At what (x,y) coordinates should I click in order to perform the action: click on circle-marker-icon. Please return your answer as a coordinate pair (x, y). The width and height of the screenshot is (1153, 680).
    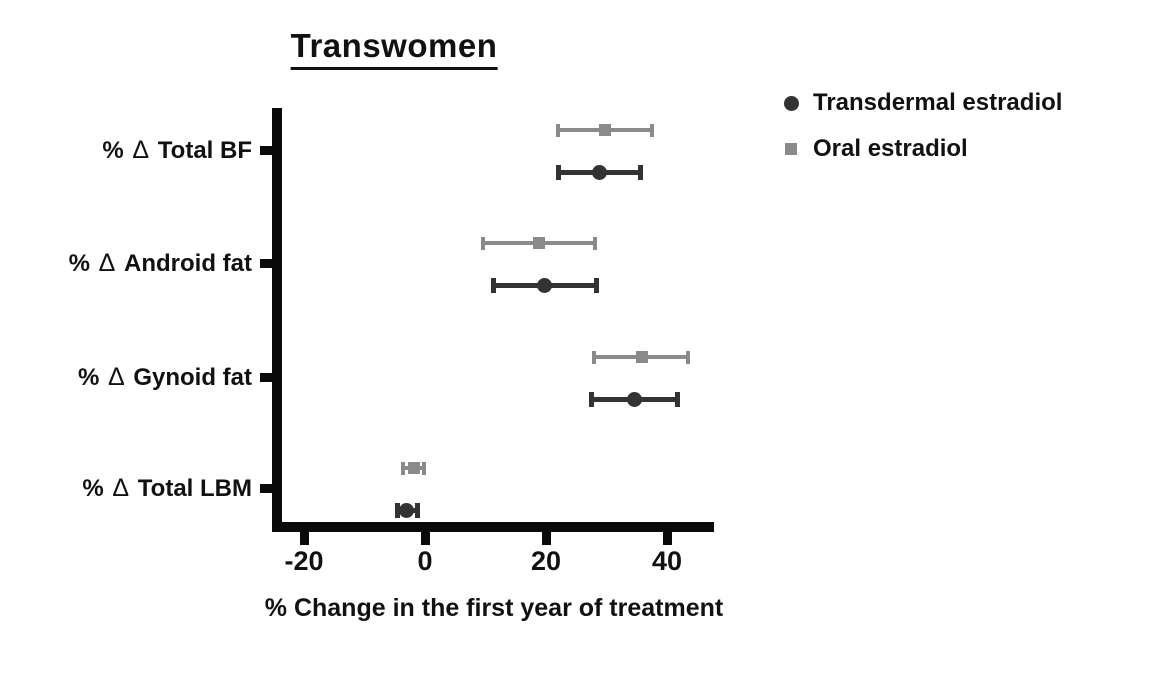
    Looking at the image, I should click on (791, 103).